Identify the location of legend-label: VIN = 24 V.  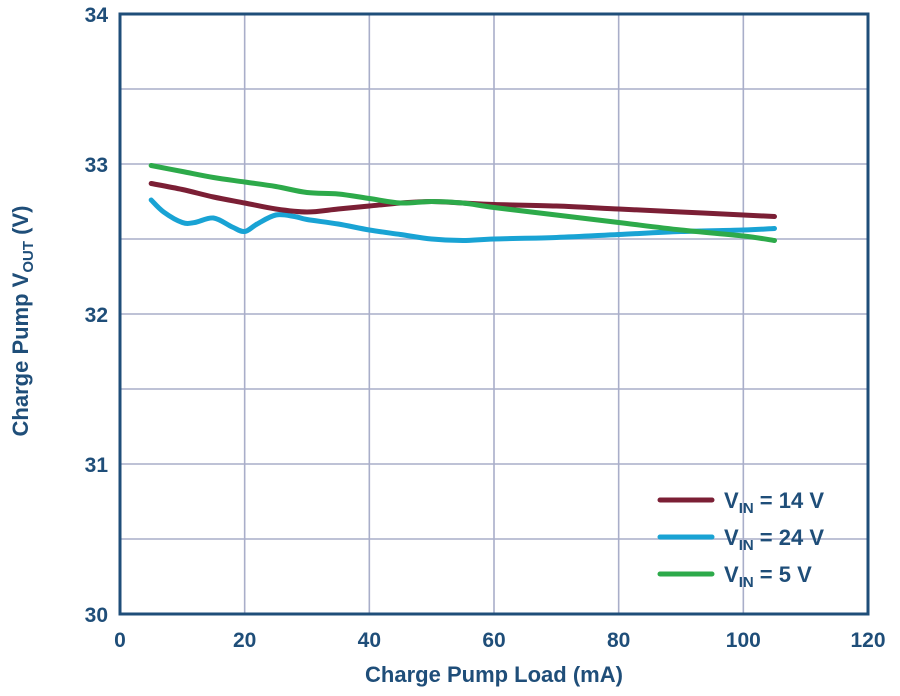
(774, 539).